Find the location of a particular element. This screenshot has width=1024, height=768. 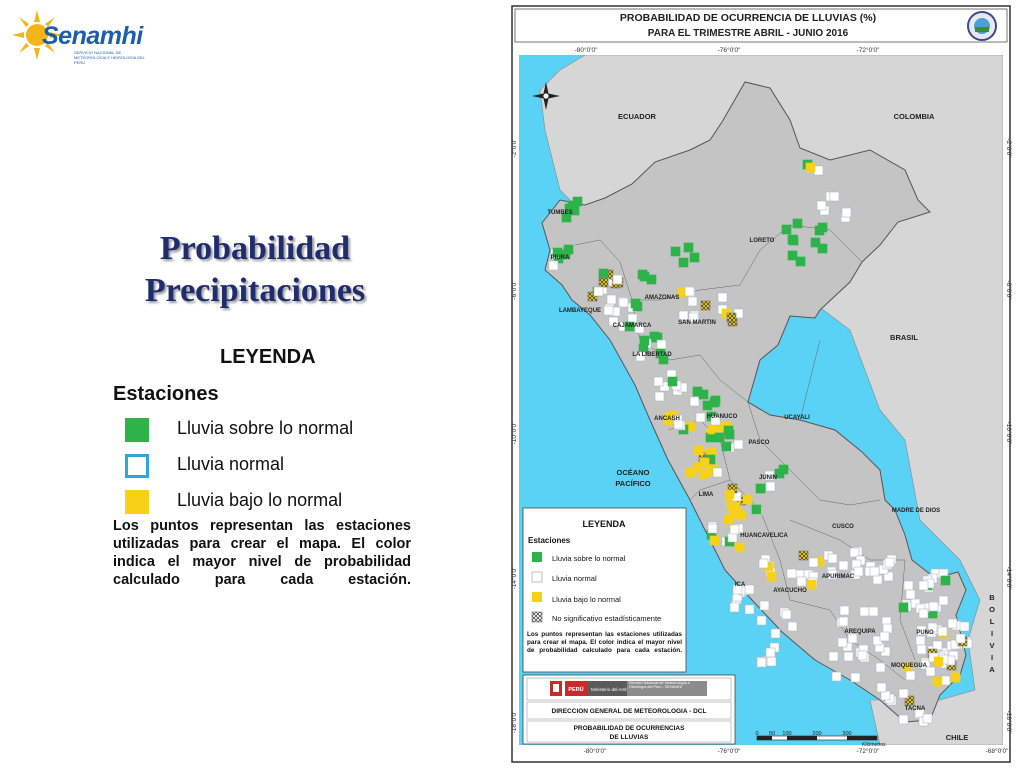

legend-label-above: Lluvia sobre lo normal is located at coordinates (265, 428).